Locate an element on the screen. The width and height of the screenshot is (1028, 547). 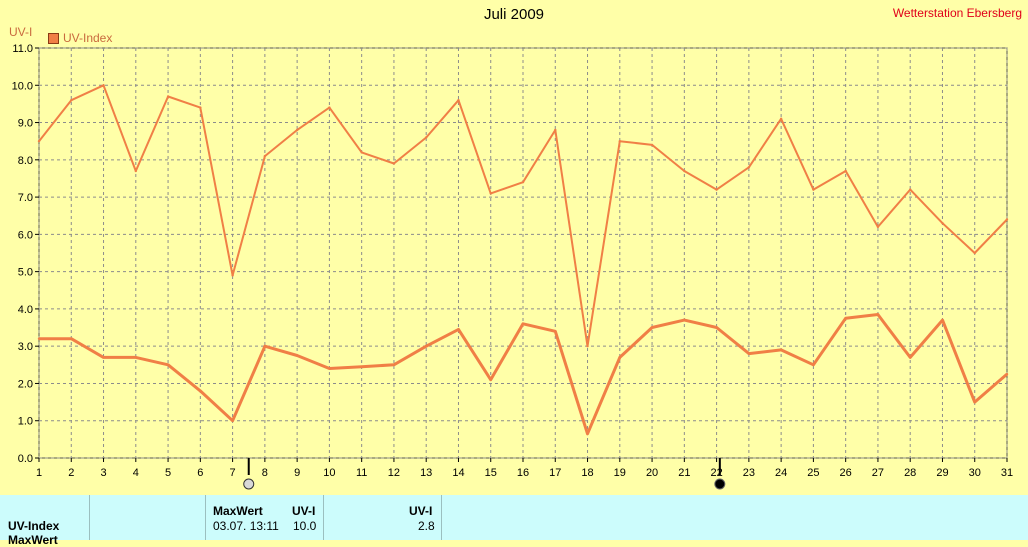
x-tick-label: 28 is located at coordinates (910, 473).